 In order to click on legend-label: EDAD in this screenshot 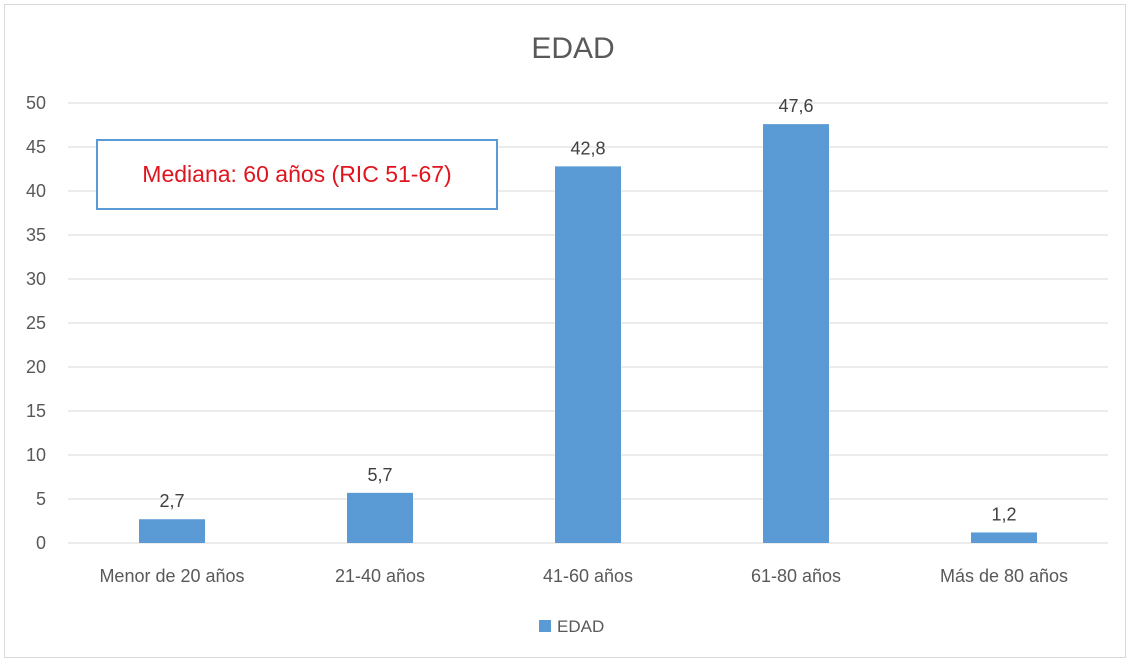, I will do `click(580, 626)`.